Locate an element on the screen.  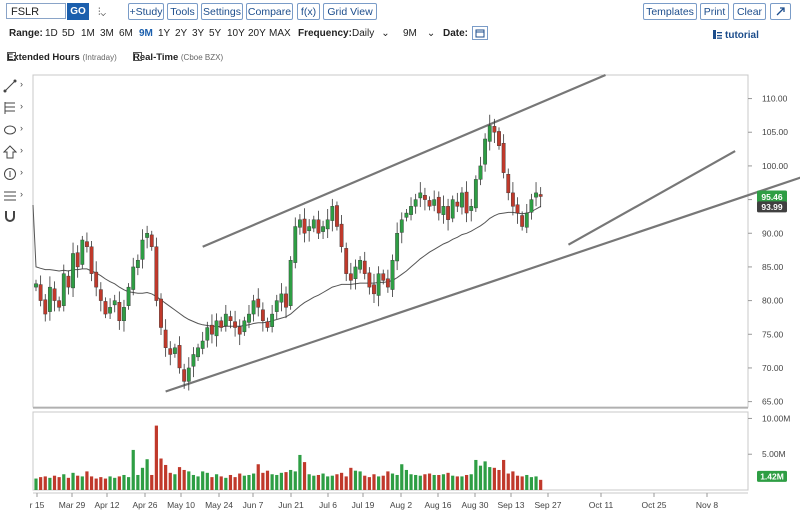
templates-button: Templates is located at coordinates (670, 11).